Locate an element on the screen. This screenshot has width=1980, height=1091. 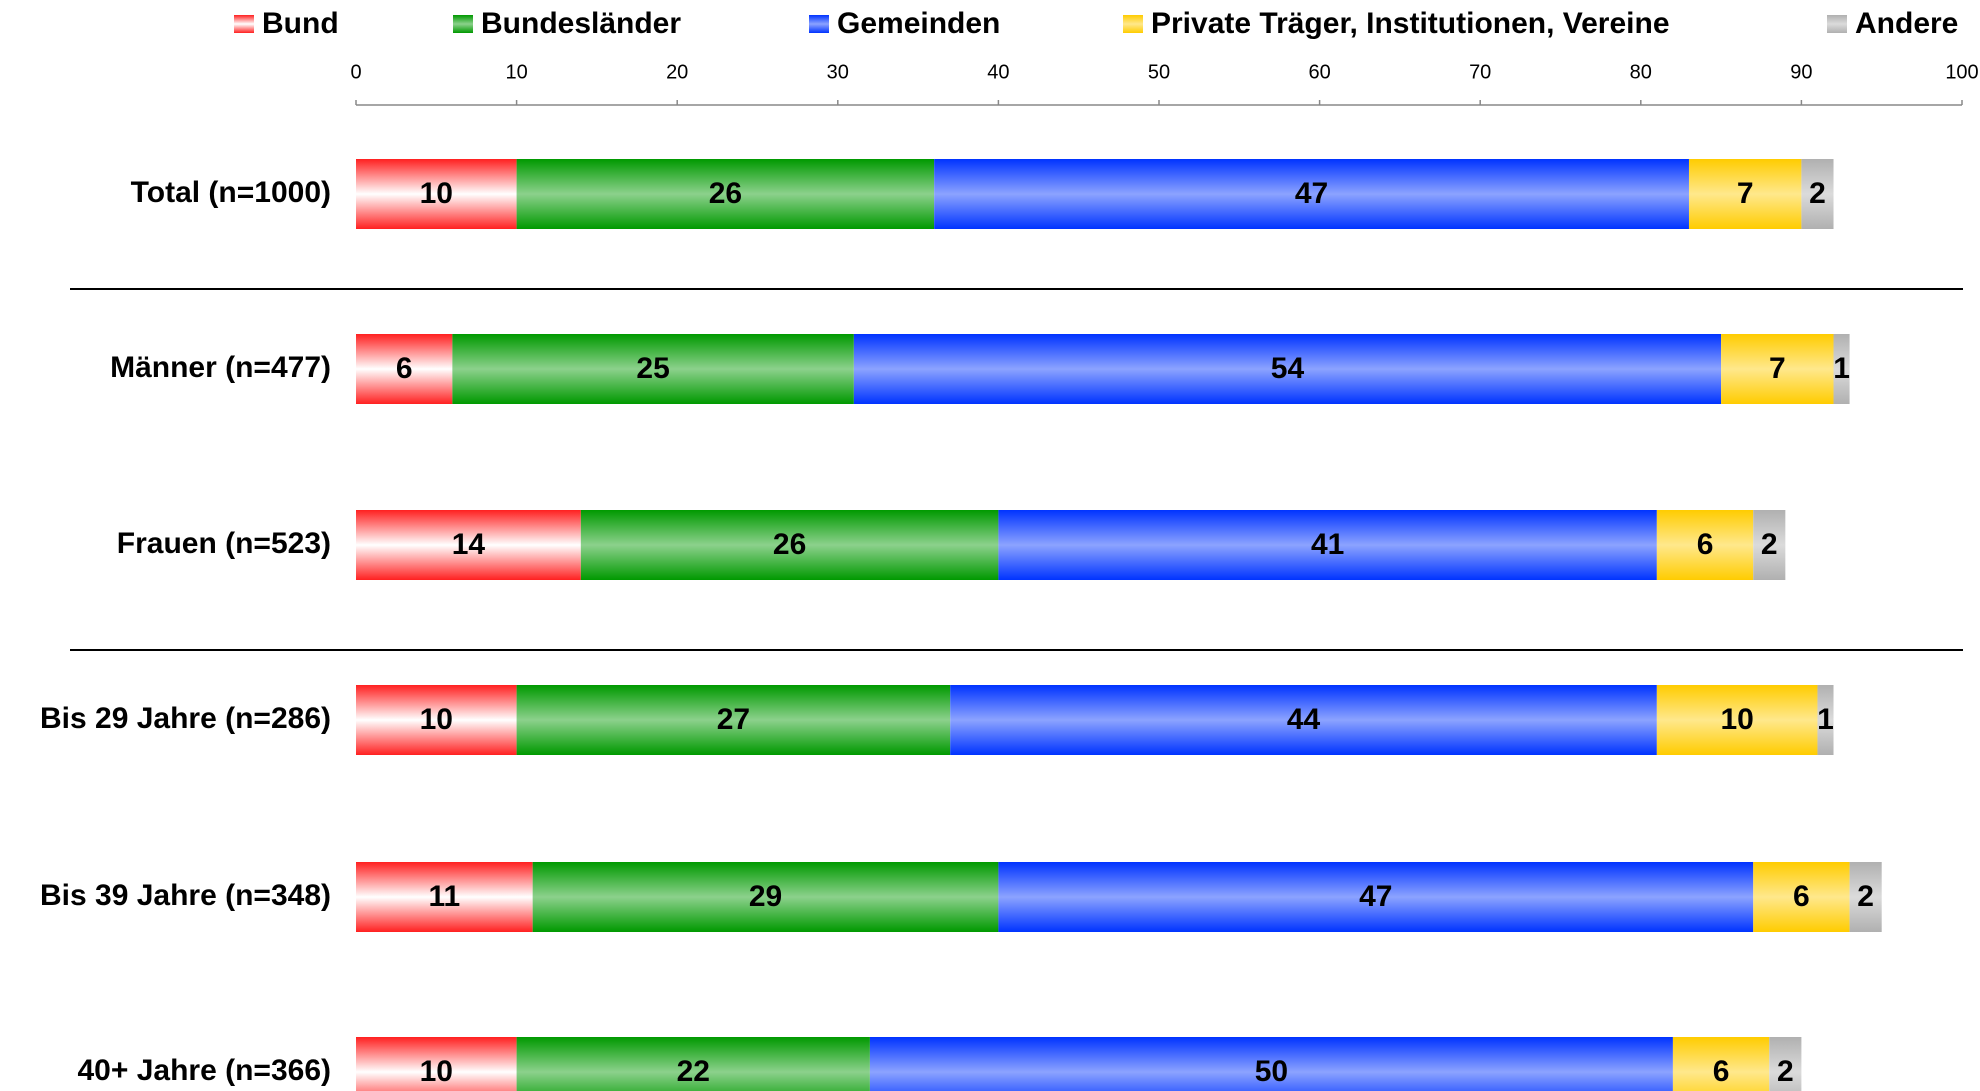
category-label: 40+ Jahre (n=366) is located at coordinates (205, 1070).